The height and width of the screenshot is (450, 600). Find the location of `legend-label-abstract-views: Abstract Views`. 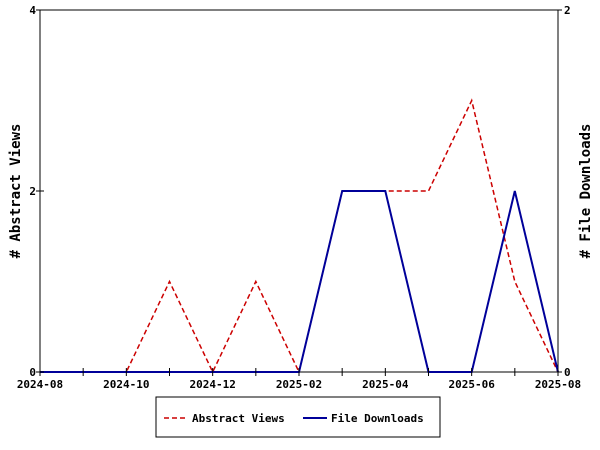

legend-label-abstract-views: Abstract Views is located at coordinates (238, 418).